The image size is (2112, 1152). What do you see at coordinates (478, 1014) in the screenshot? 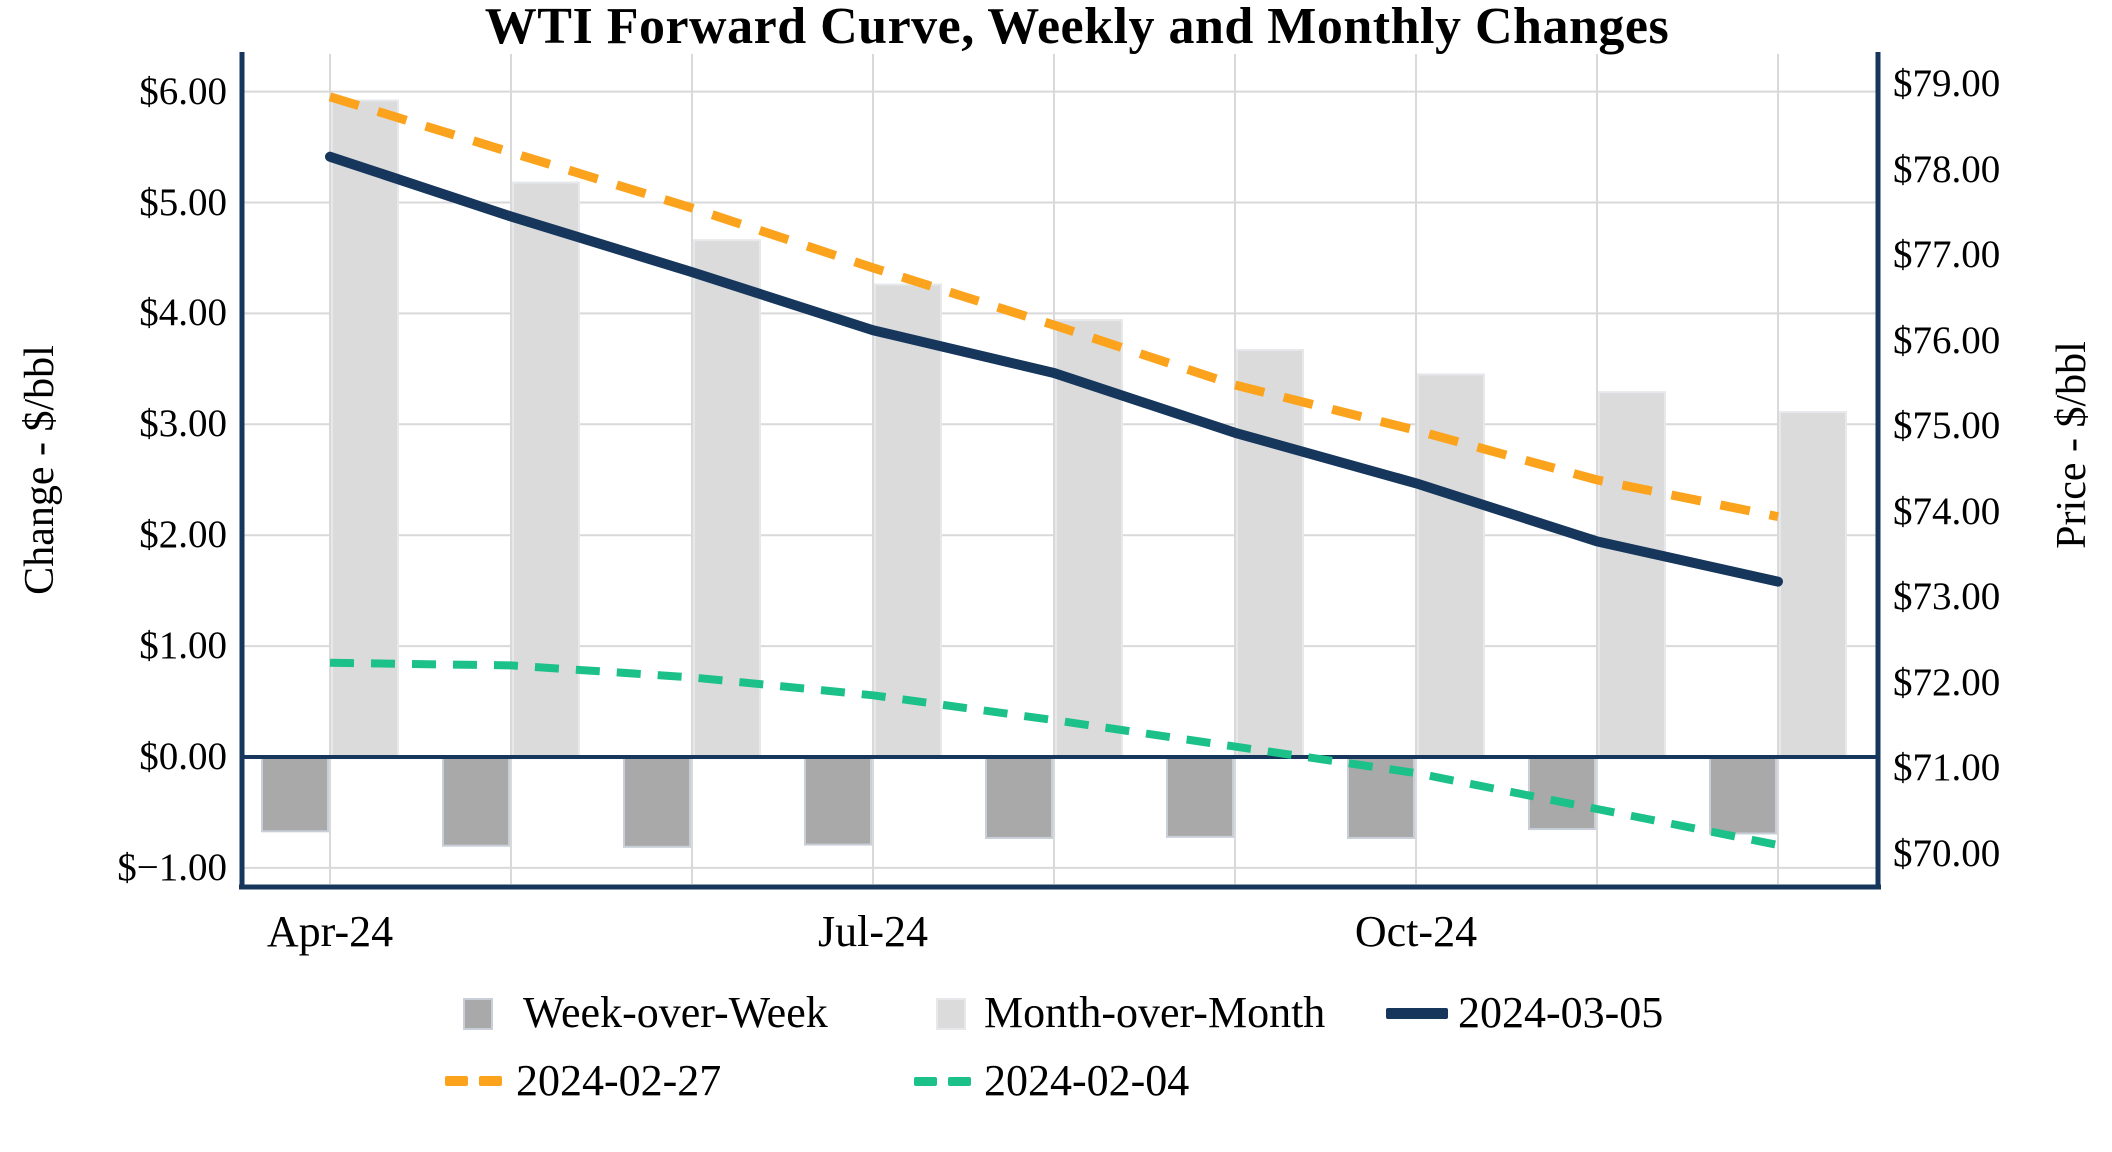
I see `legend-swatch-week-over-week` at bounding box center [478, 1014].